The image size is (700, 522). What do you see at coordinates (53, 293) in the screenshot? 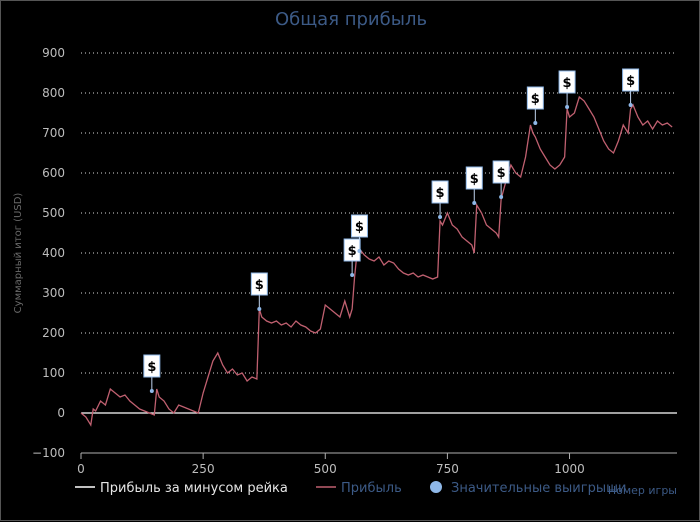
I see `y-tick-label: 300` at bounding box center [53, 293].